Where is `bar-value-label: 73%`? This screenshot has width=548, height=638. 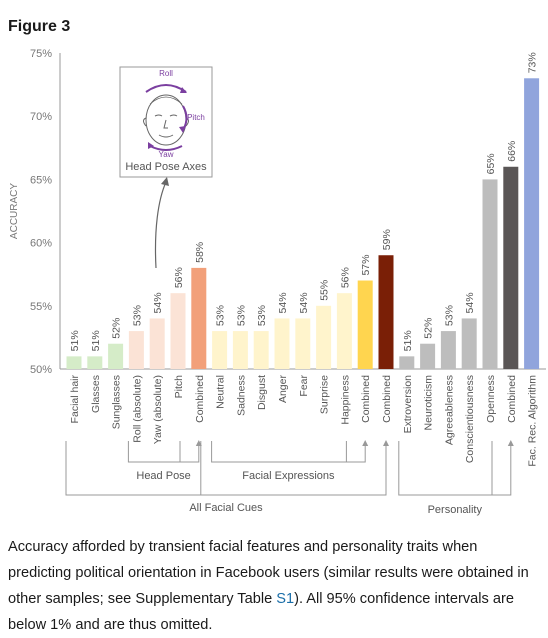 bar-value-label: 73% is located at coordinates (533, 62).